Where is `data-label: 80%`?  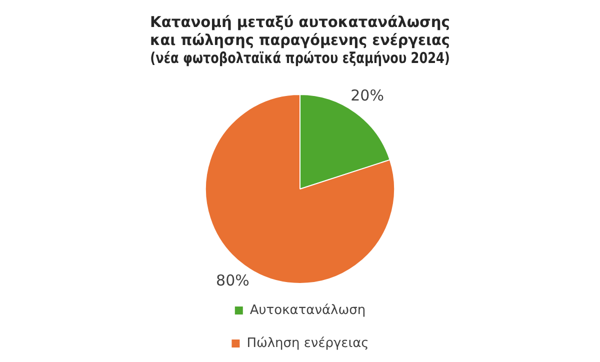
data-label: 80% is located at coordinates (233, 281).